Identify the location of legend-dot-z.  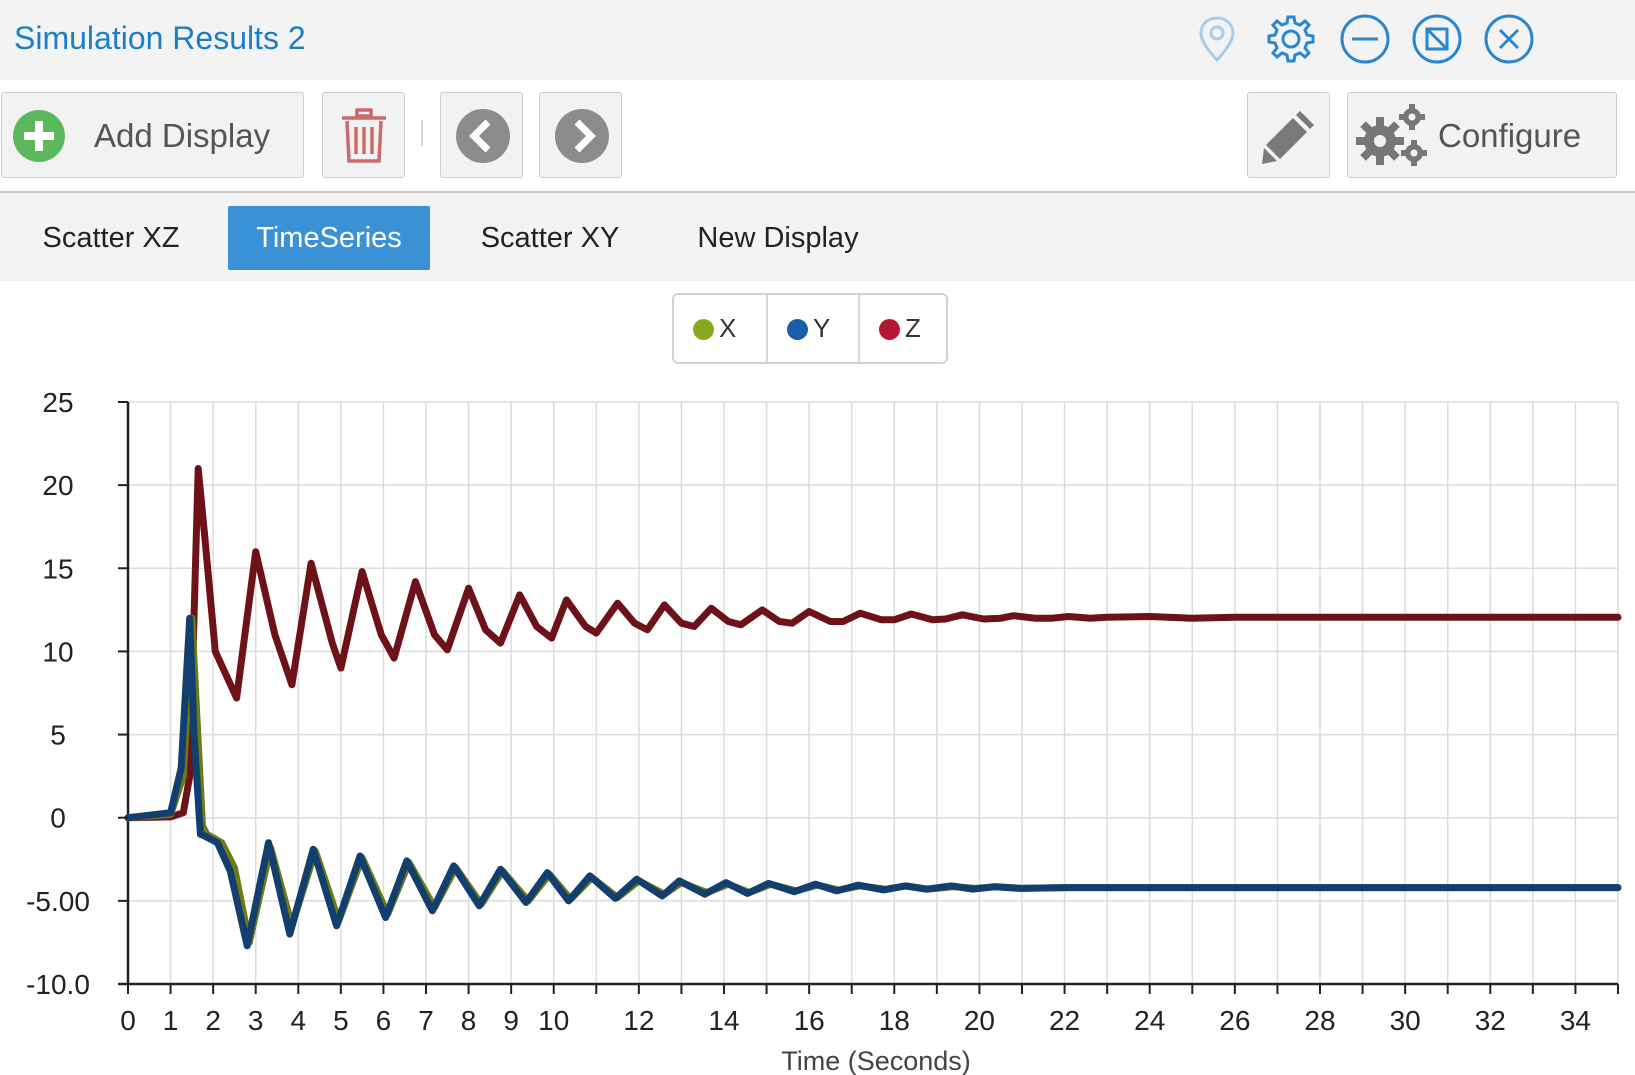
(889, 329).